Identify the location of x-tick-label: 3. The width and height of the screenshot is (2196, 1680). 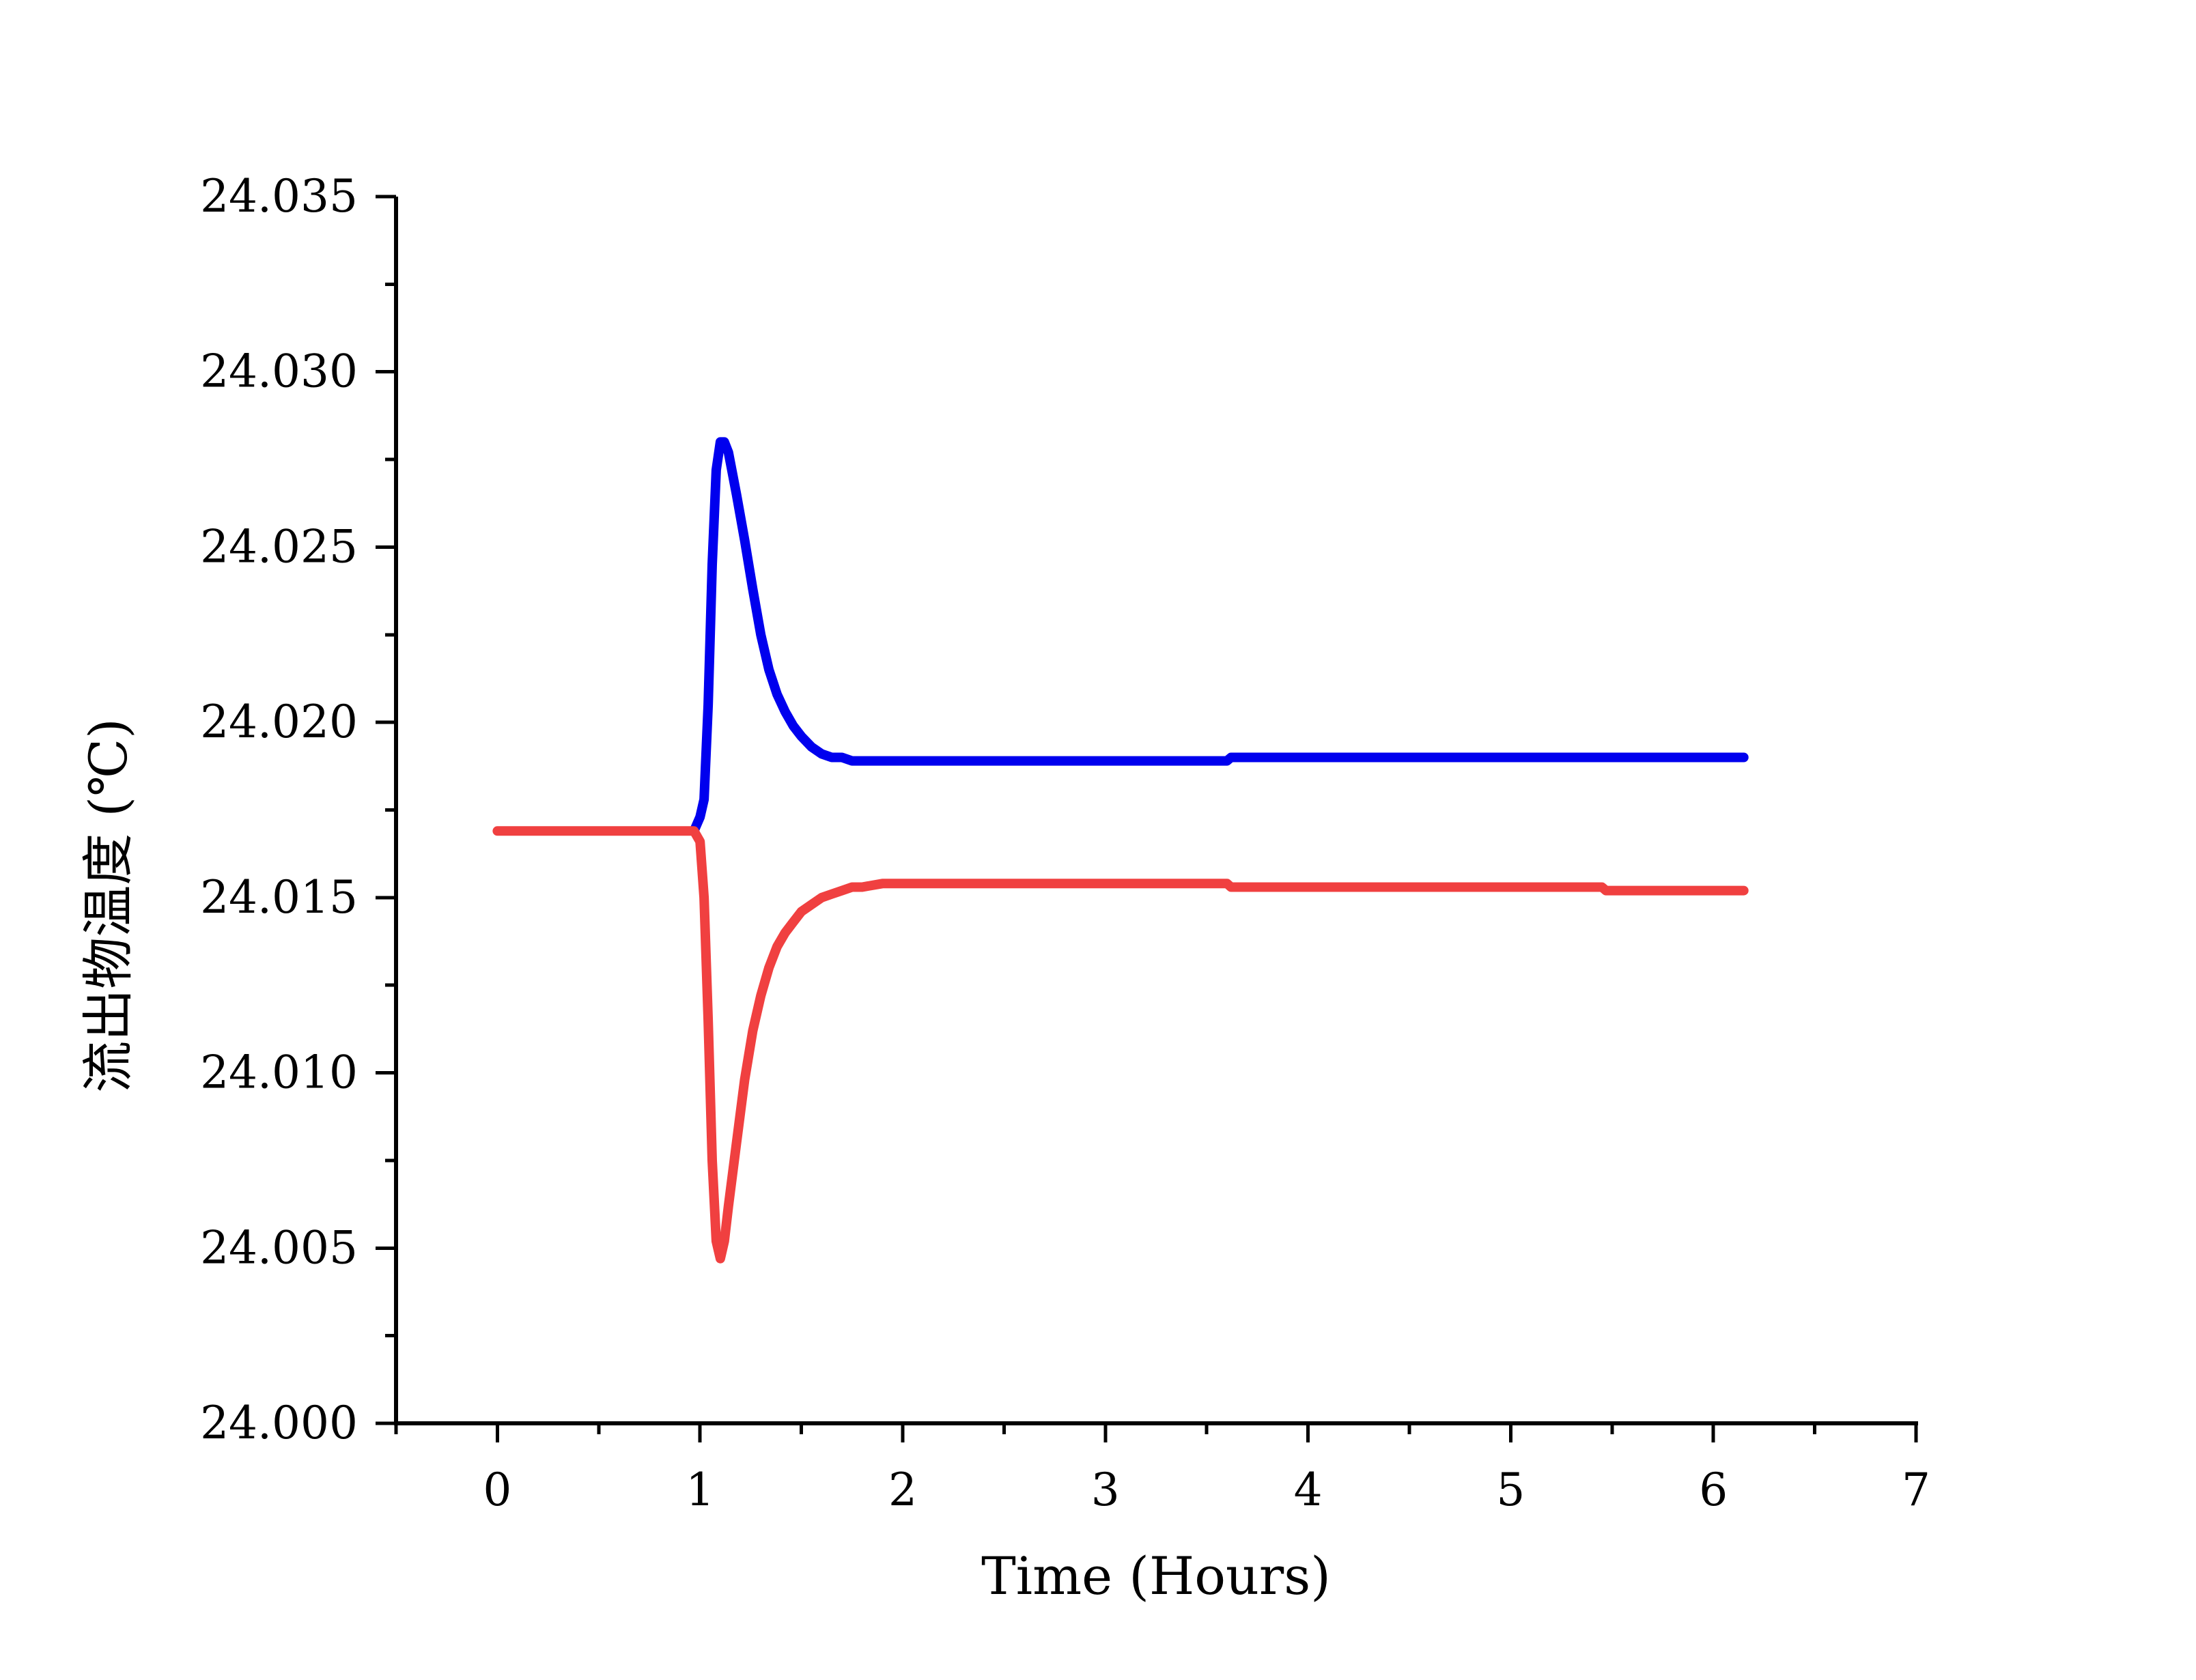
(1105, 1490).